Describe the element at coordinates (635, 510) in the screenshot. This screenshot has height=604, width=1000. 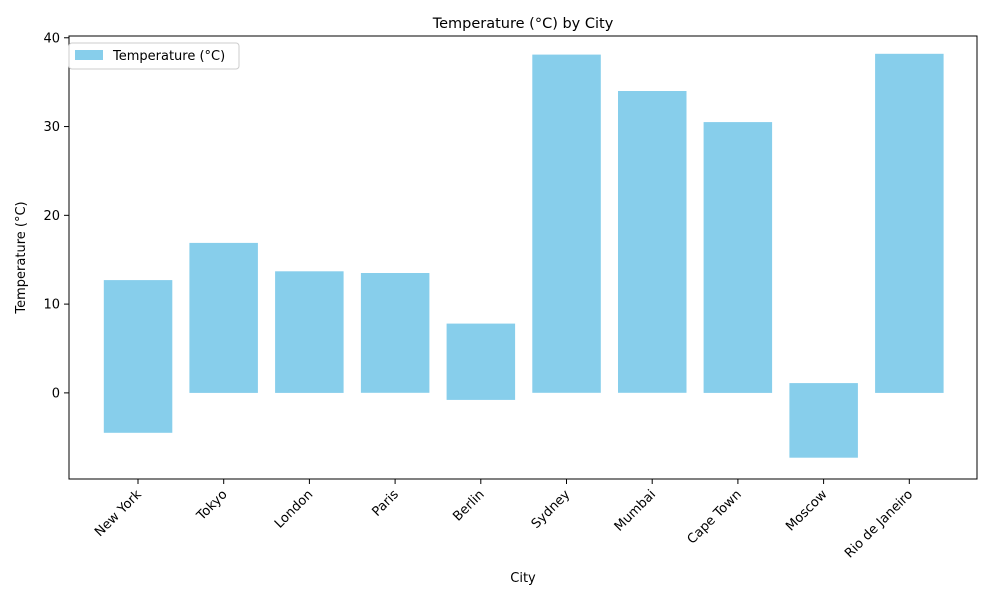
I see `x-tick-label: Mumbai` at that location.